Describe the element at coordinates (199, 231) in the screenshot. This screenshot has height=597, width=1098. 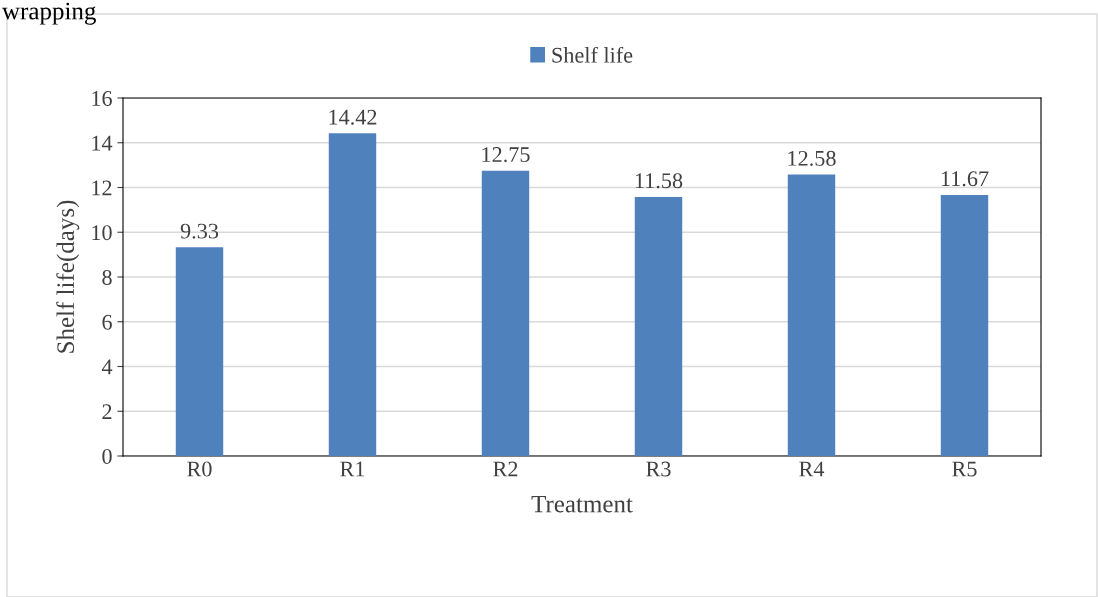
I see `data-label: 9.33` at that location.